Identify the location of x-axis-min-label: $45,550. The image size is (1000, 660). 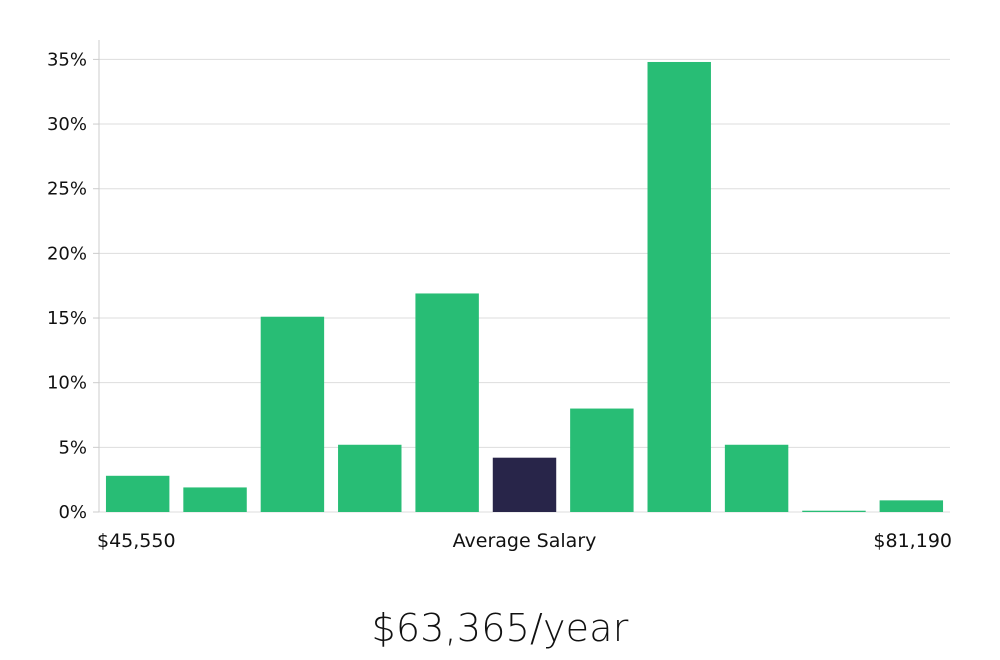
(136, 541).